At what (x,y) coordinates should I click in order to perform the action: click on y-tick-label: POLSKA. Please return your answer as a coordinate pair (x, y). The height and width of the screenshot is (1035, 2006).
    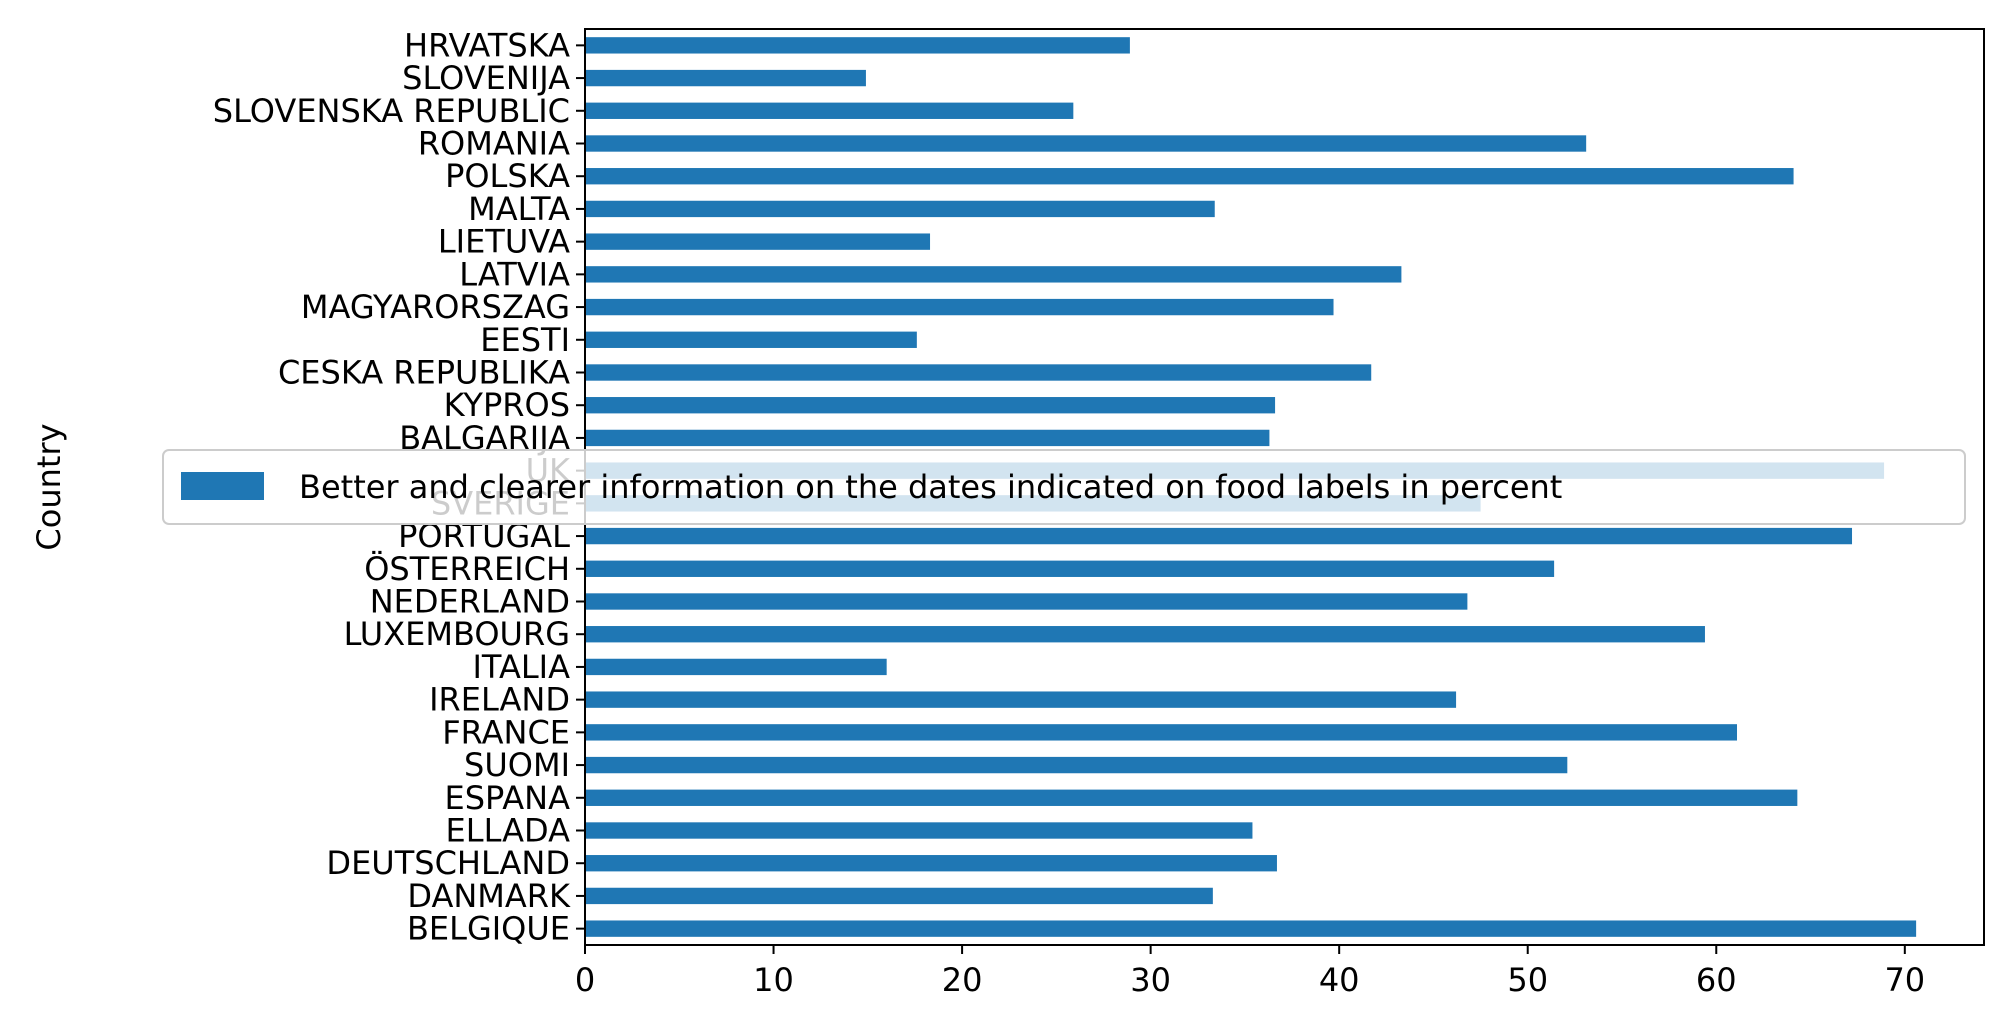
    Looking at the image, I should click on (507, 176).